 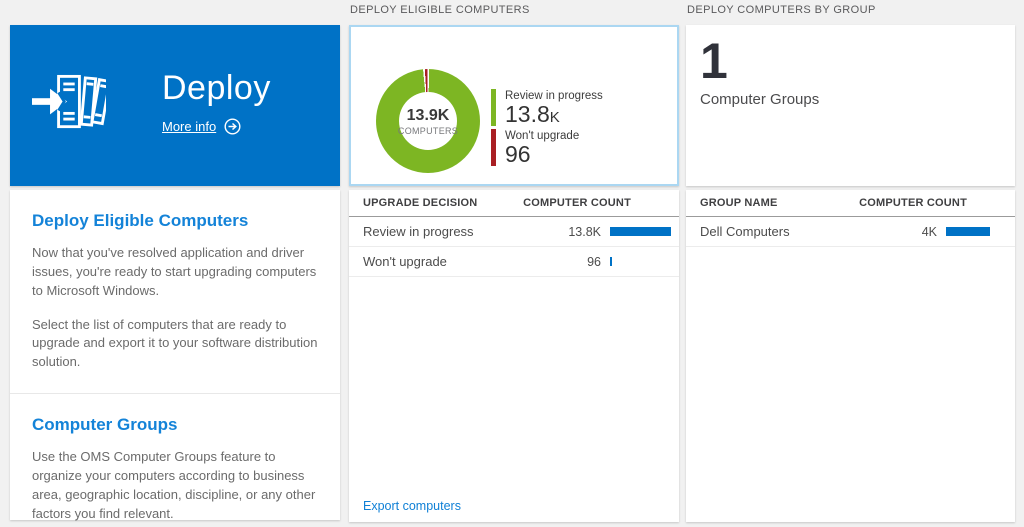 I want to click on deploy-tile: Deploy More info, so click(x=175, y=105).